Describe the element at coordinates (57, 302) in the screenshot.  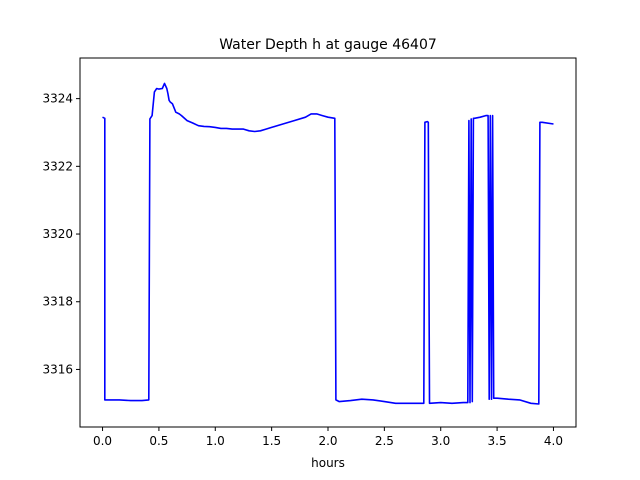
I see `y-tick-label: 3318` at that location.